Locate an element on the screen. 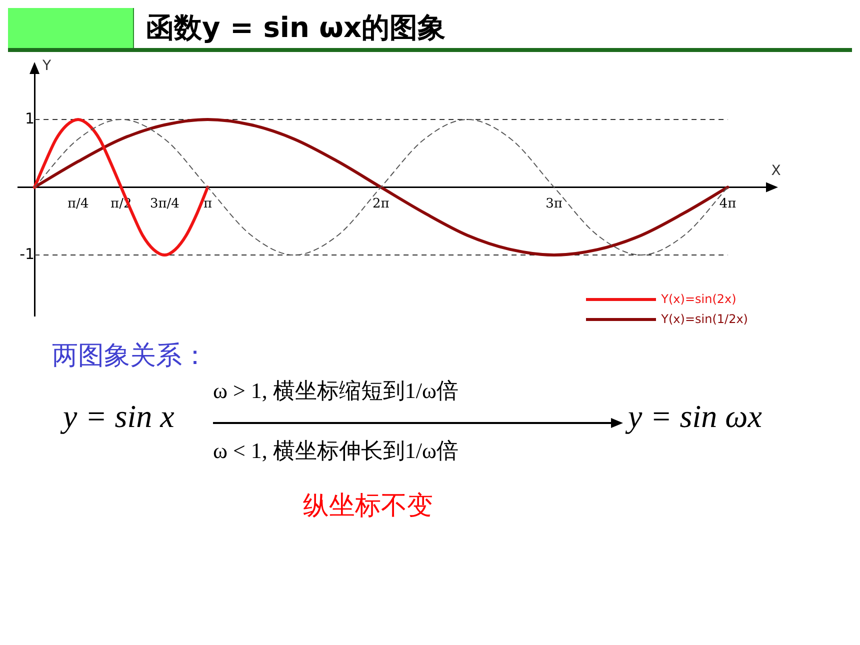 The width and height of the screenshot is (860, 645). x-tick-label: 4π is located at coordinates (728, 204).